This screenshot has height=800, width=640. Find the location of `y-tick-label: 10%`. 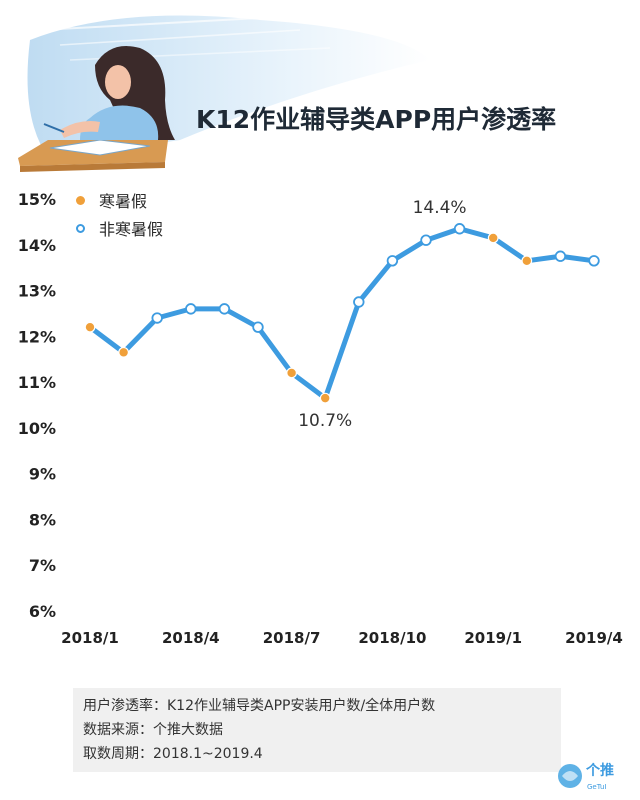

y-tick-label: 10% is located at coordinates (37, 428).